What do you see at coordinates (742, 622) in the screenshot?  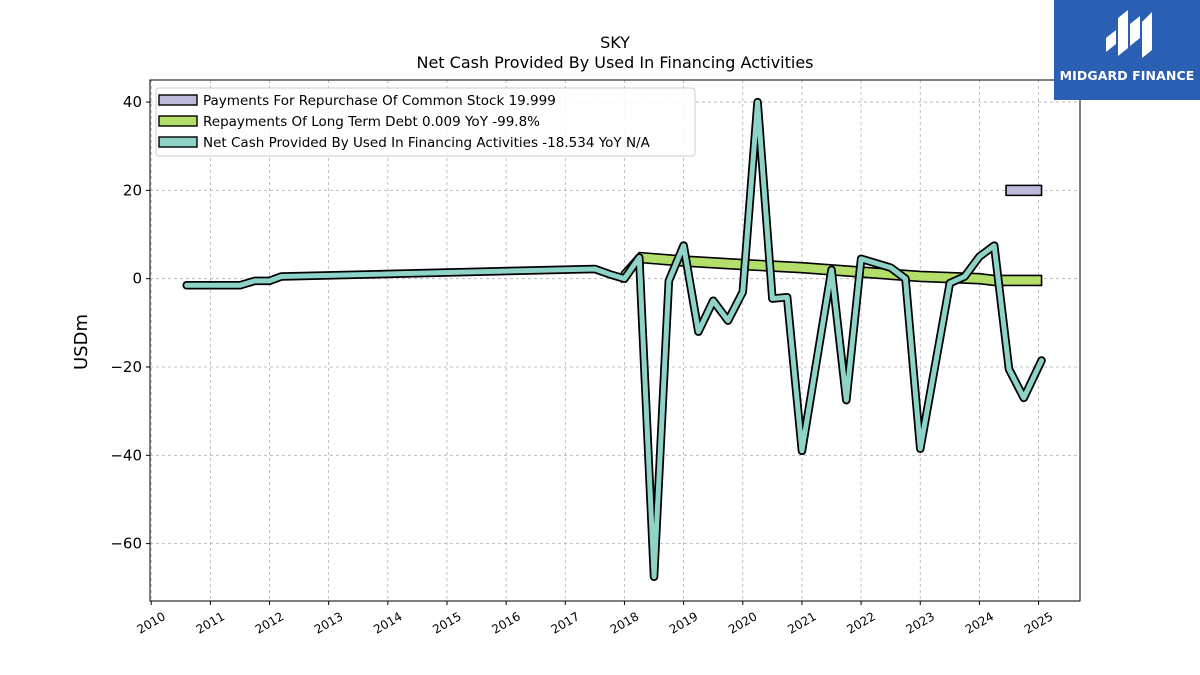 I see `x-tick-label: 2020` at bounding box center [742, 622].